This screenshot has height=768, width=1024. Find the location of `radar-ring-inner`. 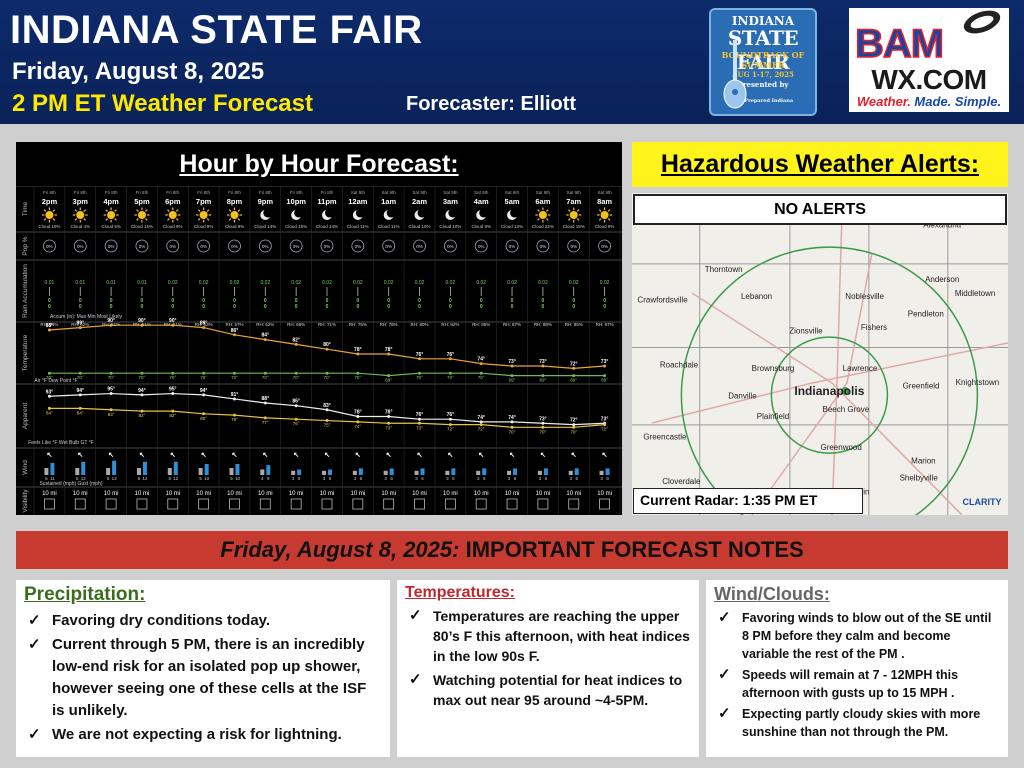

radar-ring-inner is located at coordinates (829, 395).